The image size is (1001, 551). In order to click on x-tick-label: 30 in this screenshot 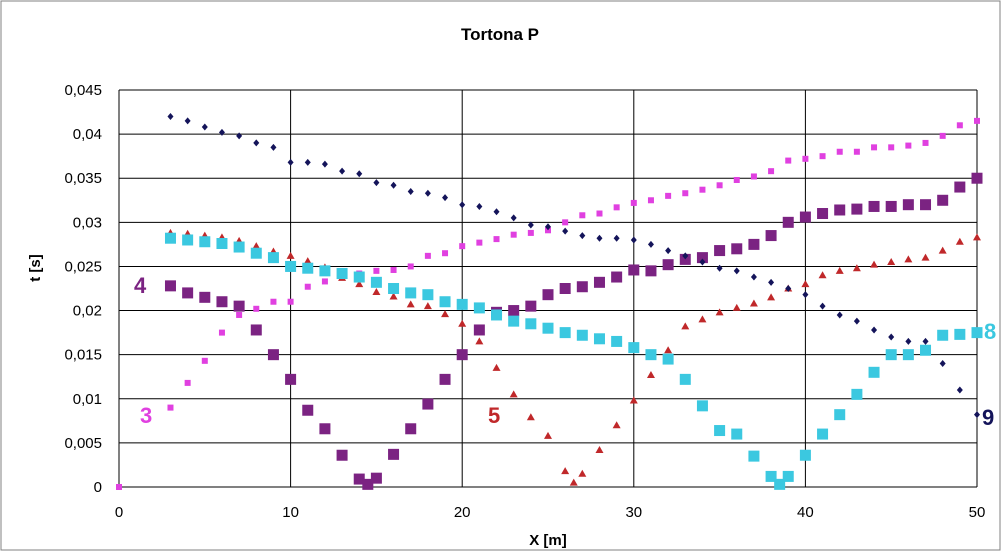, I will do `click(633, 512)`.